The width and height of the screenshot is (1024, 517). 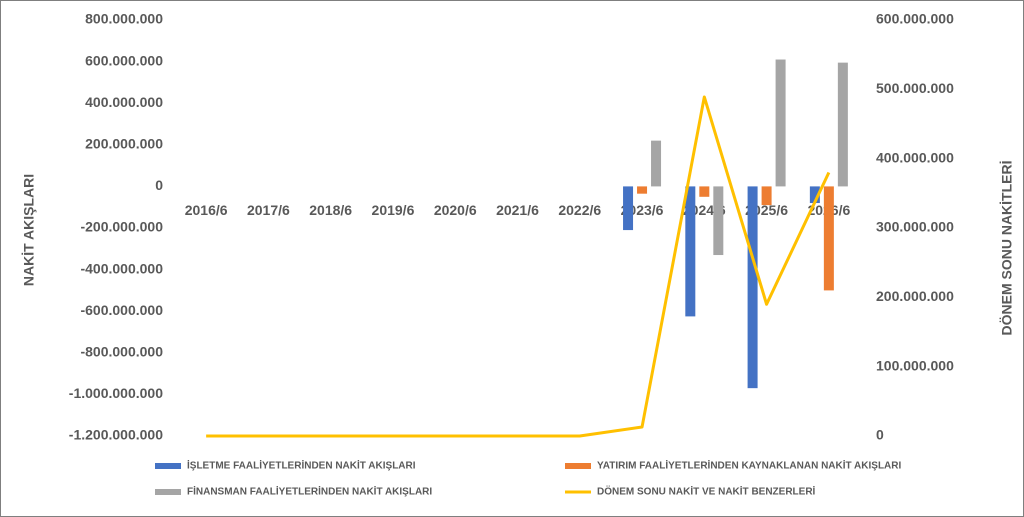 What do you see at coordinates (915, 88) in the screenshot?
I see `y2-tick-label: 500.000.000` at bounding box center [915, 88].